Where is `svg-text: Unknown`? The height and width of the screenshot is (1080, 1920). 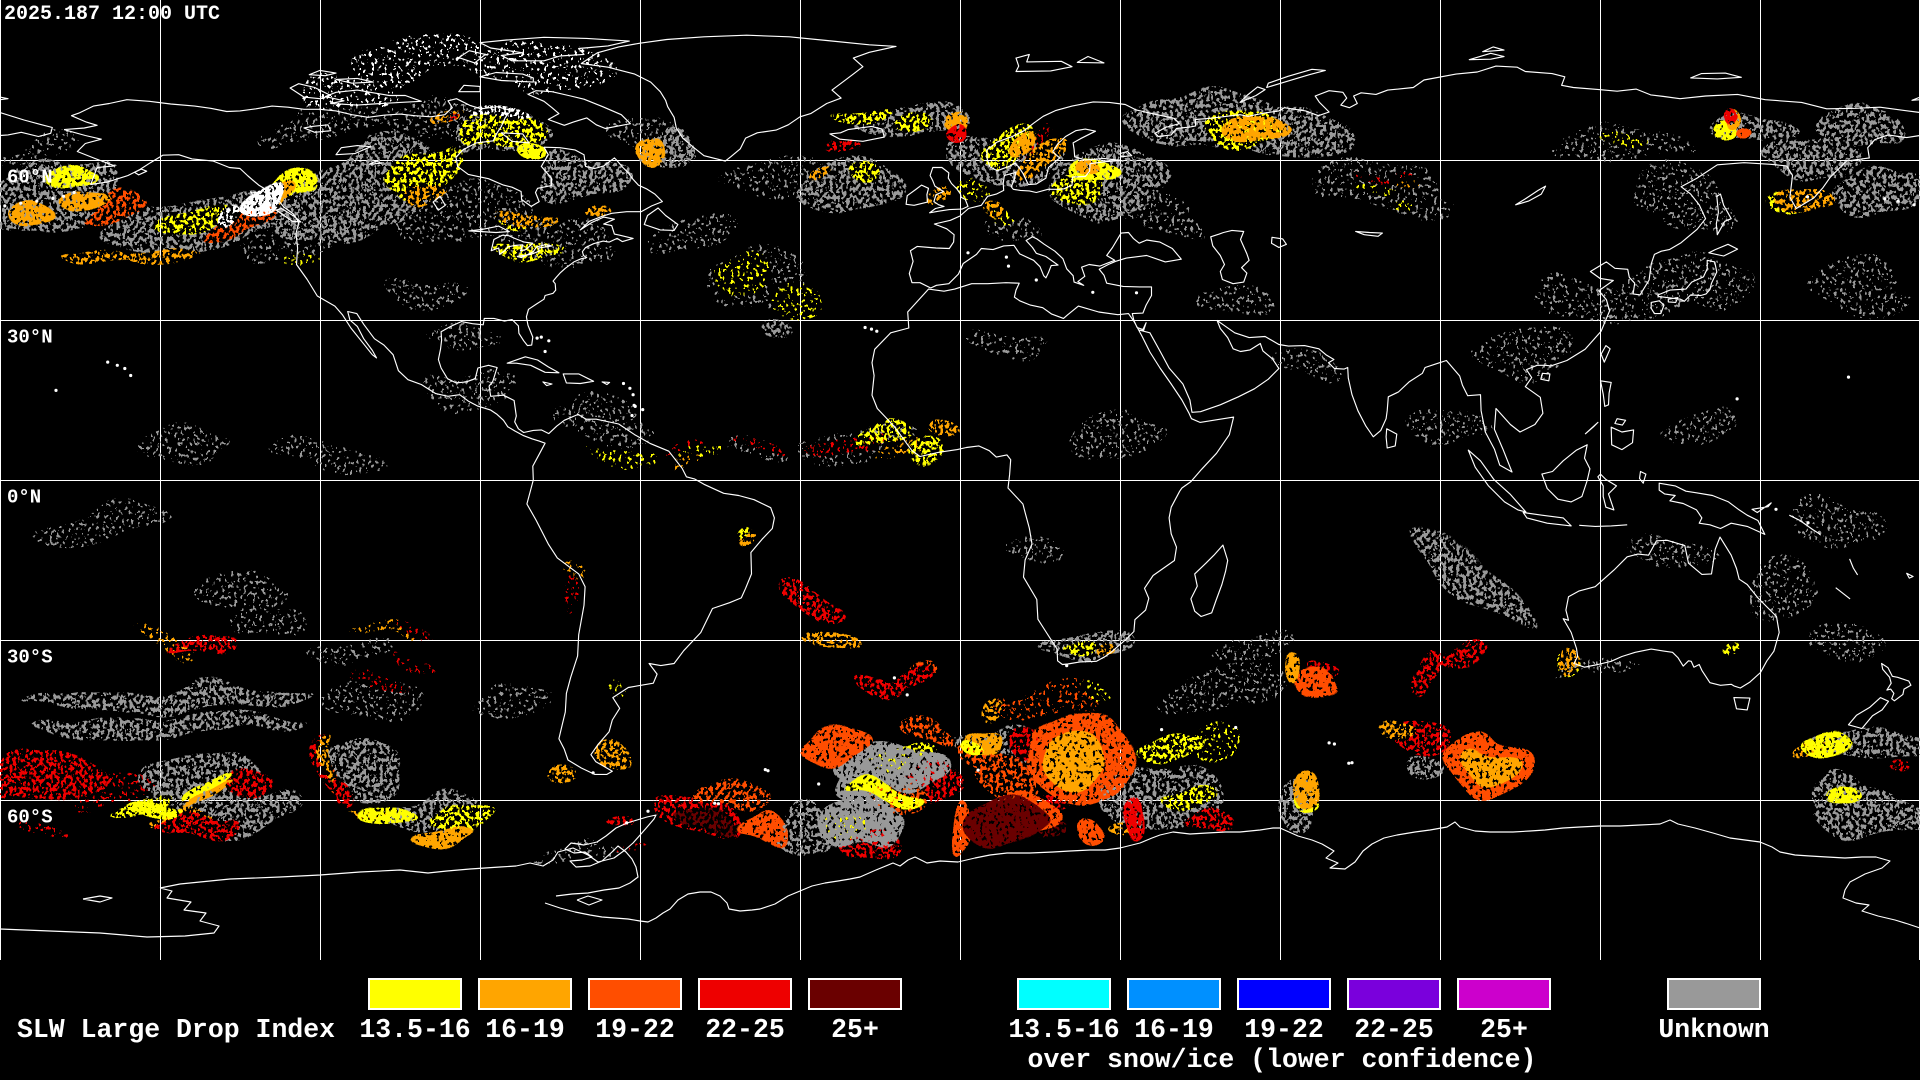 svg-text: Unknown is located at coordinates (1713, 1030).